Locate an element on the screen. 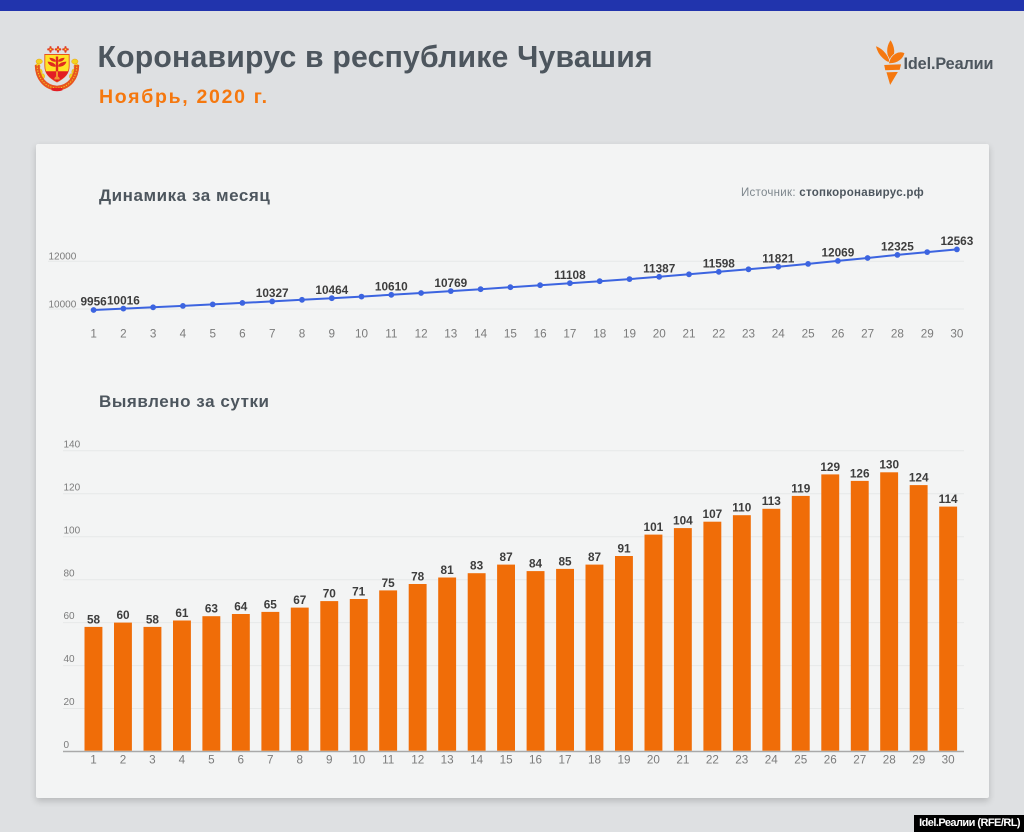 Image resolution: width=1024 pixels, height=832 pixels. svg-text: 0 is located at coordinates (67, 745).